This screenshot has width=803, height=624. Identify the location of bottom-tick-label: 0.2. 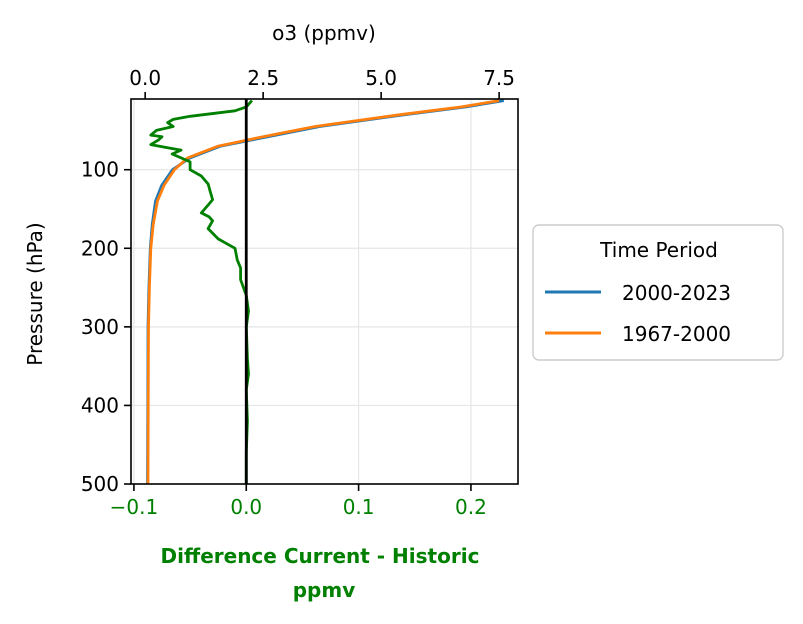
(471, 507).